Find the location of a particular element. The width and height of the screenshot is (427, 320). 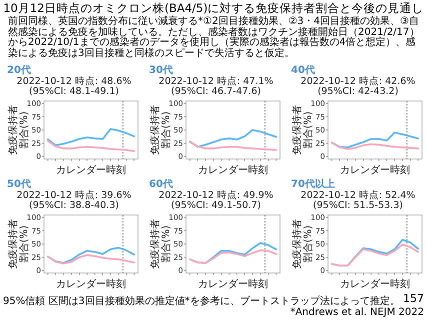

chart-title: 20代 is located at coordinates (19, 70).